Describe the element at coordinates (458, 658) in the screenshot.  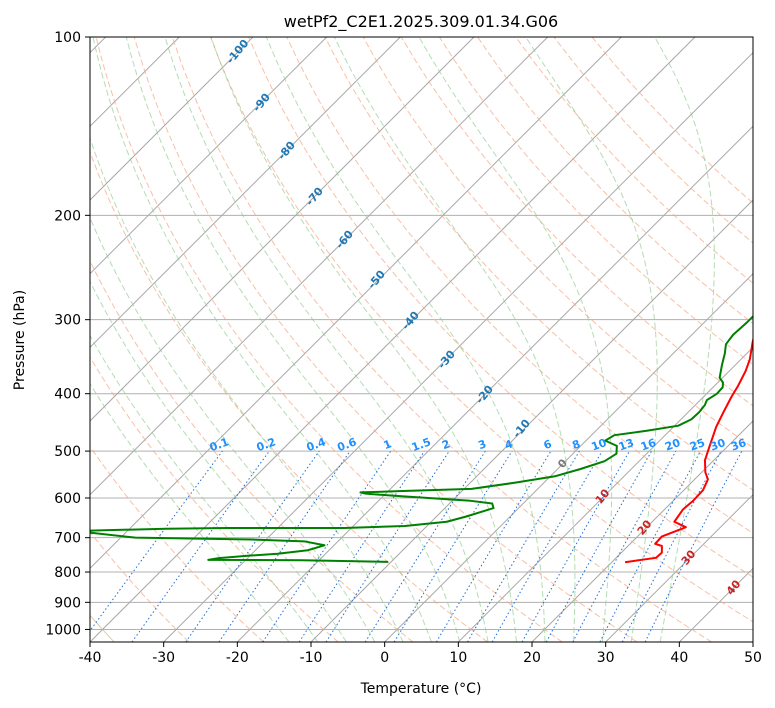
I see `x-tick-label: 10` at that location.